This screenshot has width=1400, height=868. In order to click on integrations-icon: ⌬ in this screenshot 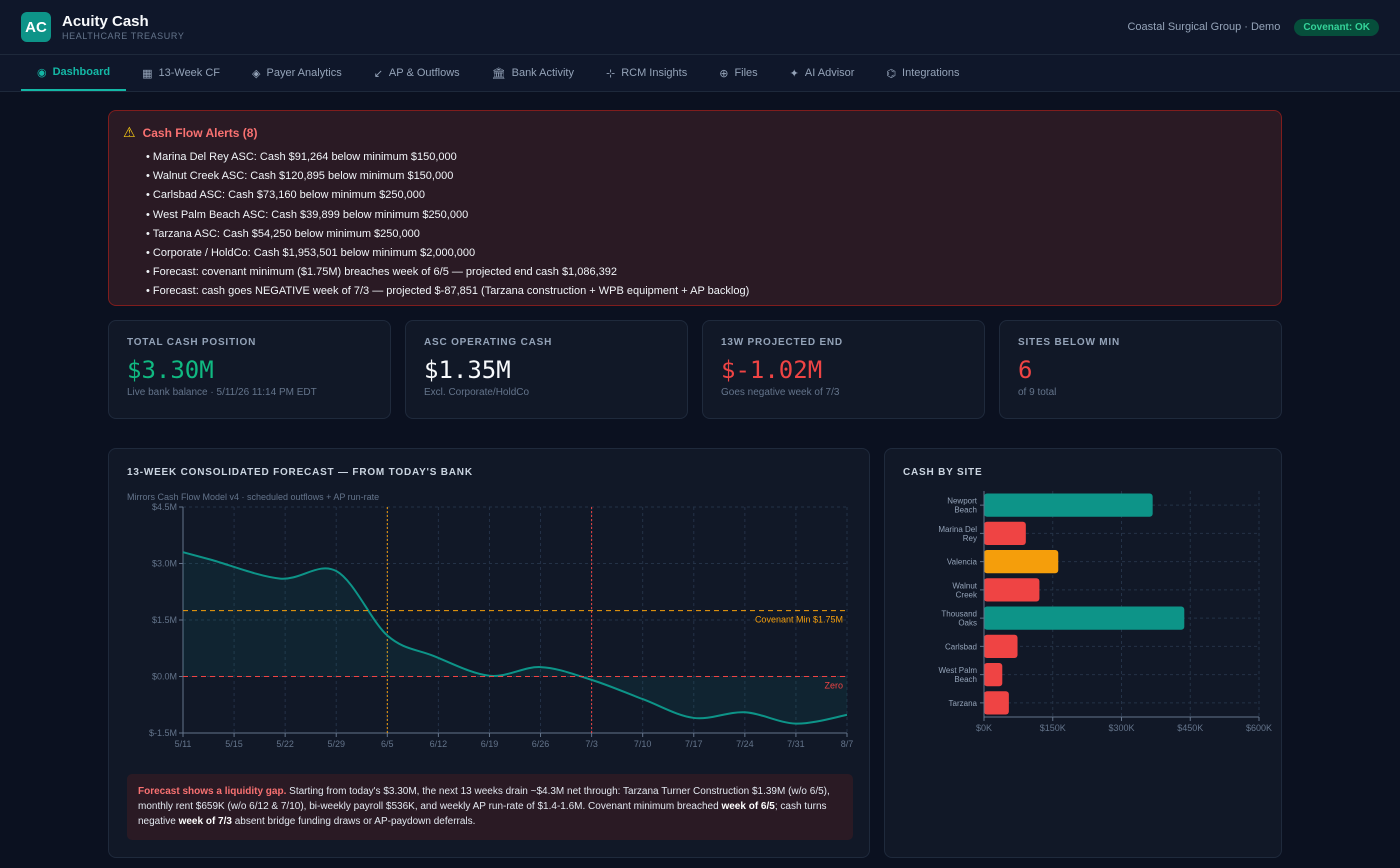, I will do `click(891, 73)`.